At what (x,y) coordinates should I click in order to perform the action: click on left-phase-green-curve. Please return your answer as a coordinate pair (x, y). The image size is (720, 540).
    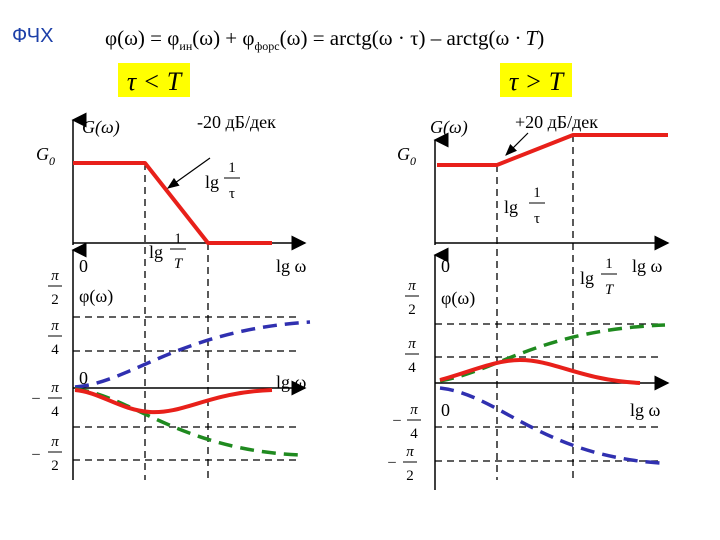
    Looking at the image, I should click on (187, 422).